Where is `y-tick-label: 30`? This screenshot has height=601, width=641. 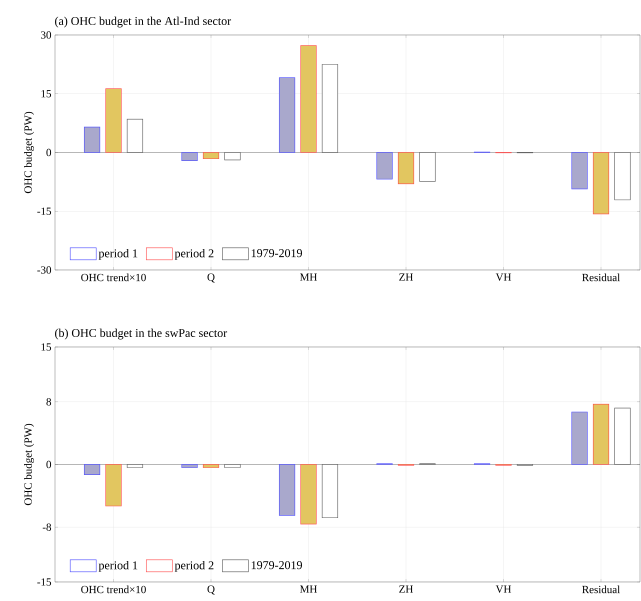 y-tick-label: 30 is located at coordinates (46, 35).